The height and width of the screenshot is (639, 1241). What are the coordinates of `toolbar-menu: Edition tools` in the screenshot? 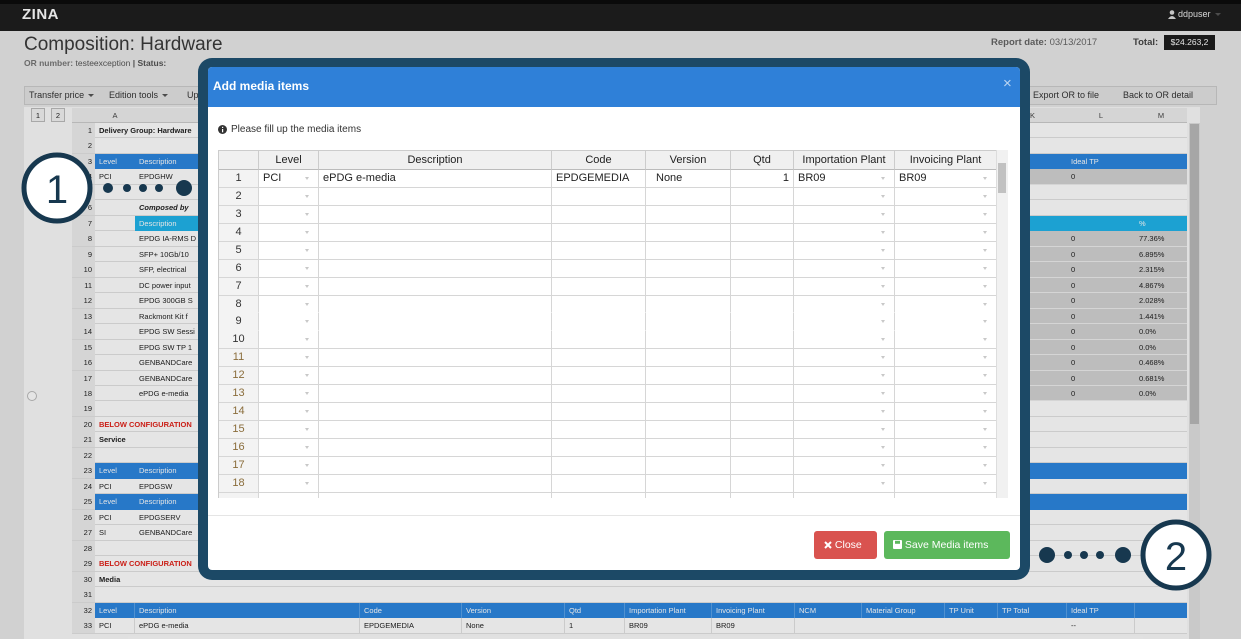 It's located at (138, 95).